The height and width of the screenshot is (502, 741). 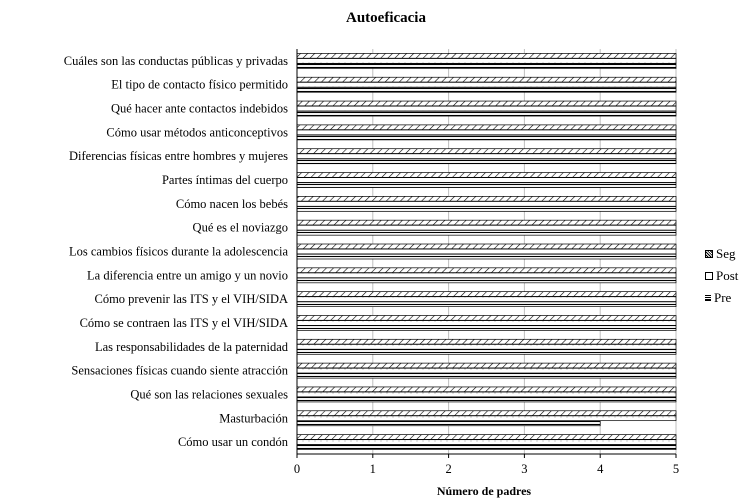 I want to click on x-tick-label-0: 0, so click(x=297, y=469).